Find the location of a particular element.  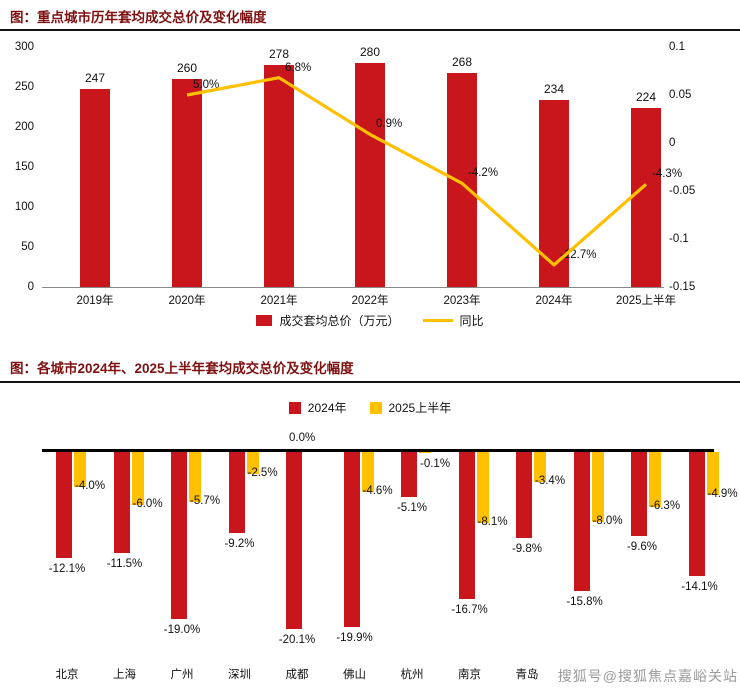

legend-price-bar-label: 成交套均总价（万元） is located at coordinates (339, 321).